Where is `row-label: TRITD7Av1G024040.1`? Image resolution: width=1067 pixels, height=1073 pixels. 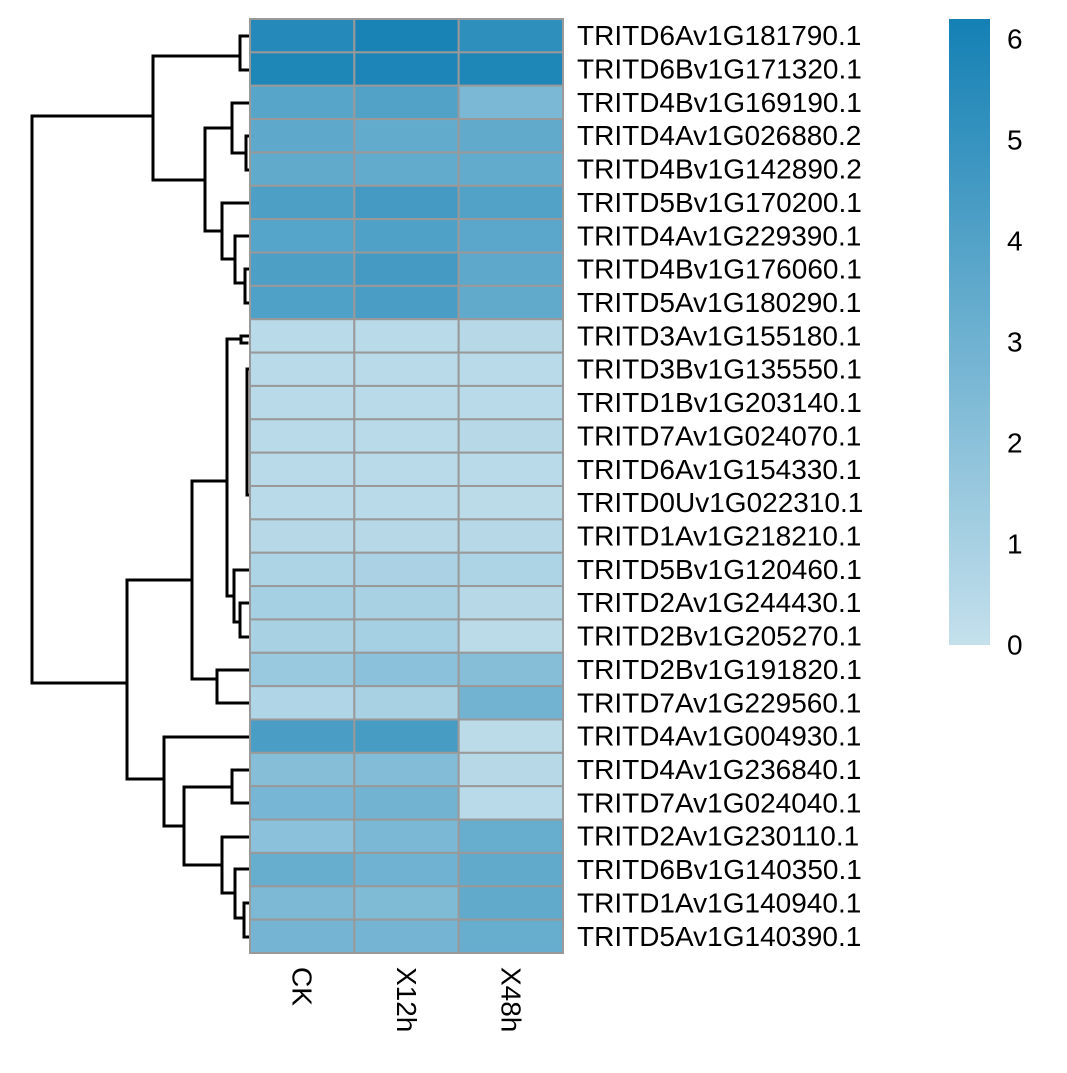
row-label: TRITD7Av1G024040.1 is located at coordinates (719, 802).